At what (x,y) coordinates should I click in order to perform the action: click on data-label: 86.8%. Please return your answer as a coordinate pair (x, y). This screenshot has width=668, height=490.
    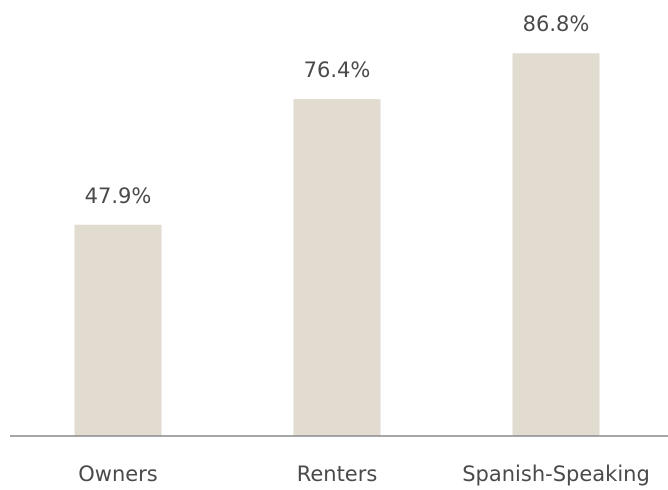
    Looking at the image, I should click on (556, 24).